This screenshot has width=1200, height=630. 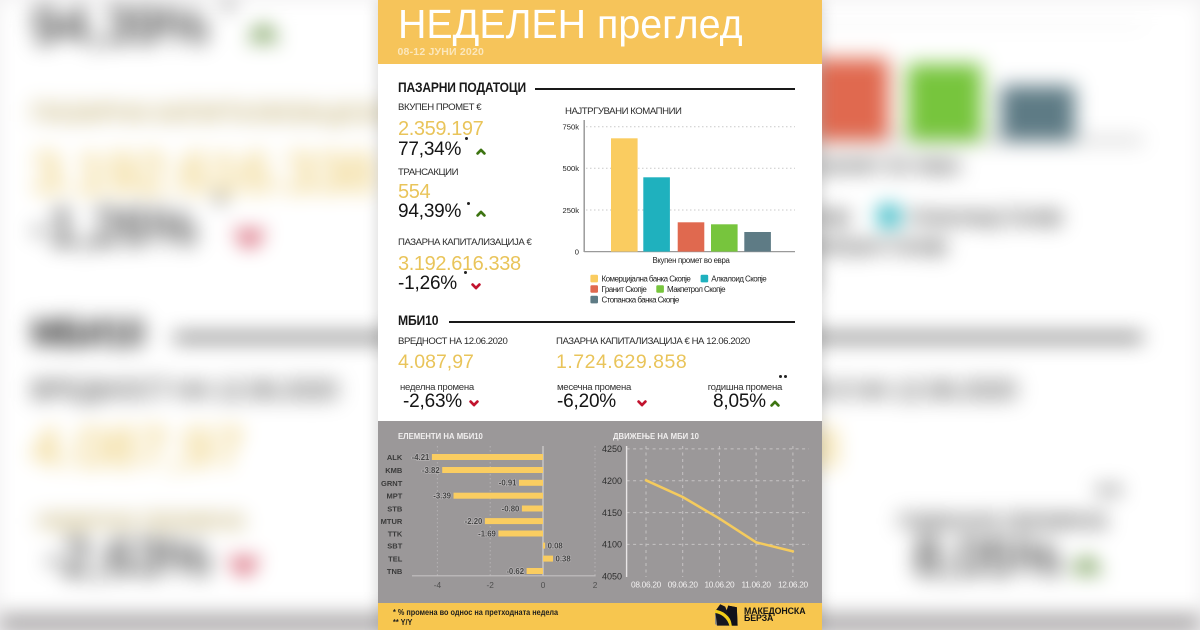 I want to click on svg-text: MPT, so click(x=394, y=496).